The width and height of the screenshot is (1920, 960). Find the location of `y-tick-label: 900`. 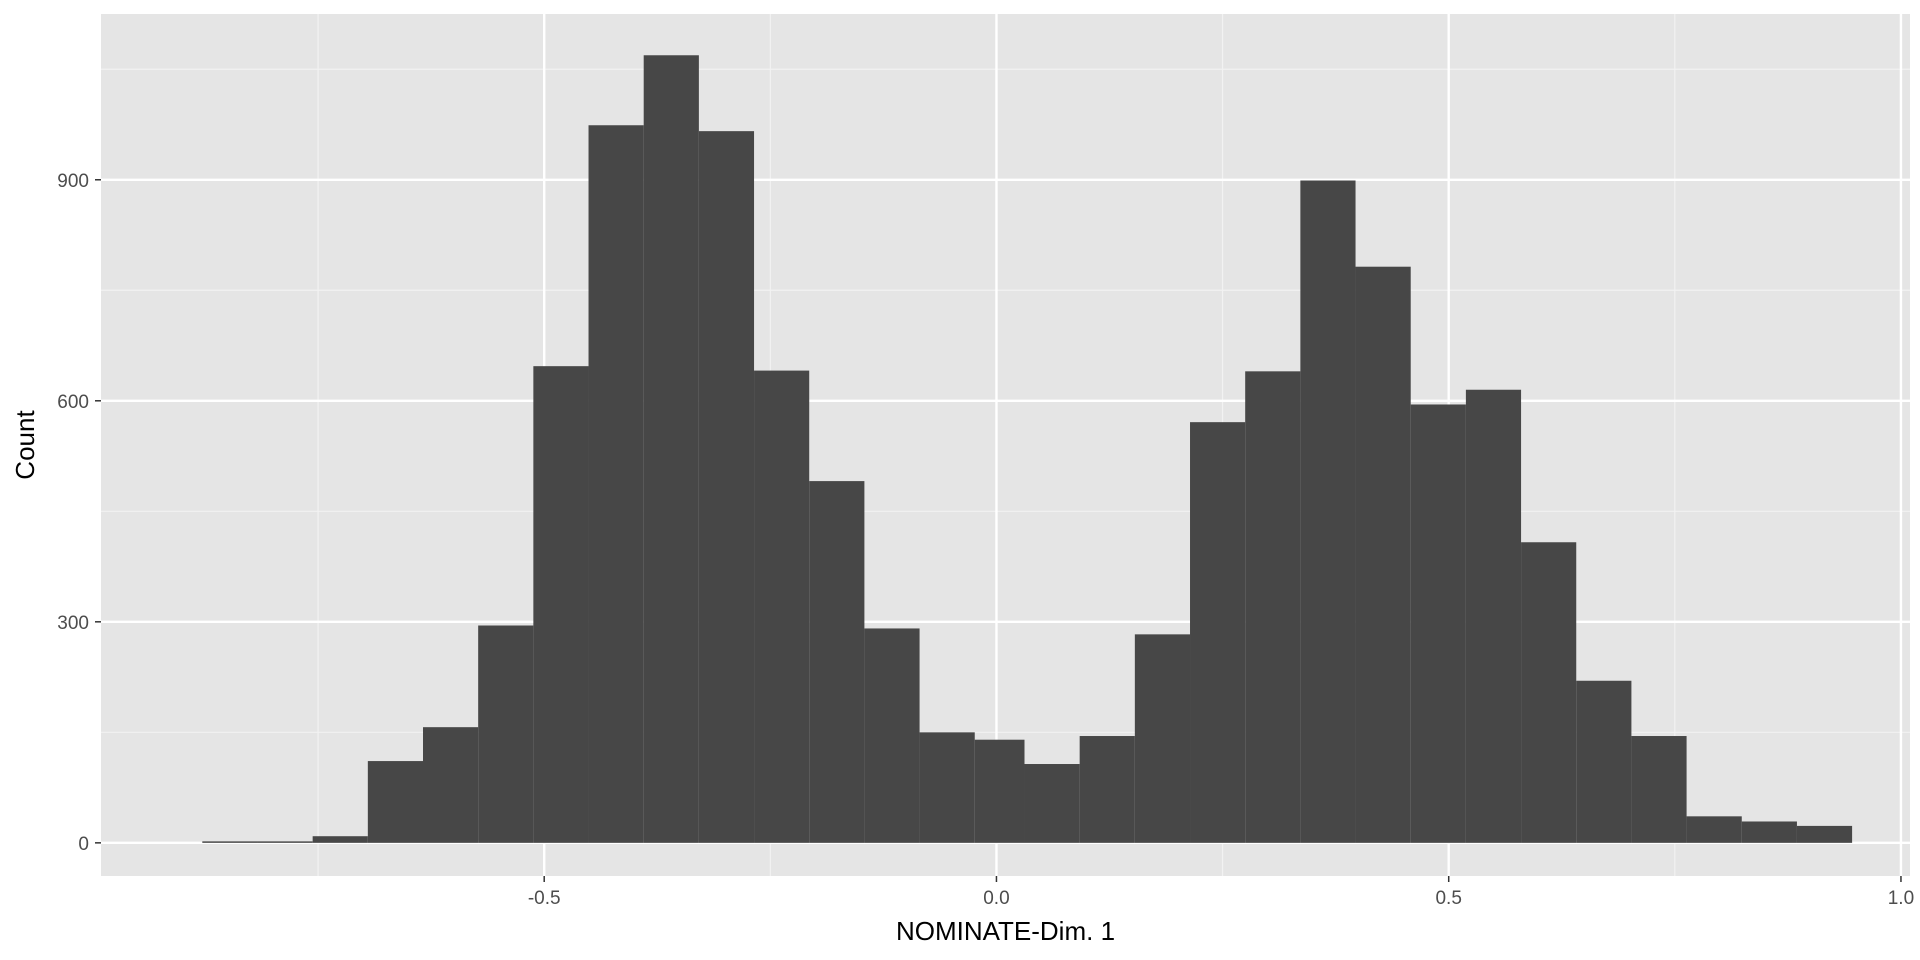

y-tick-label: 900 is located at coordinates (73, 181).